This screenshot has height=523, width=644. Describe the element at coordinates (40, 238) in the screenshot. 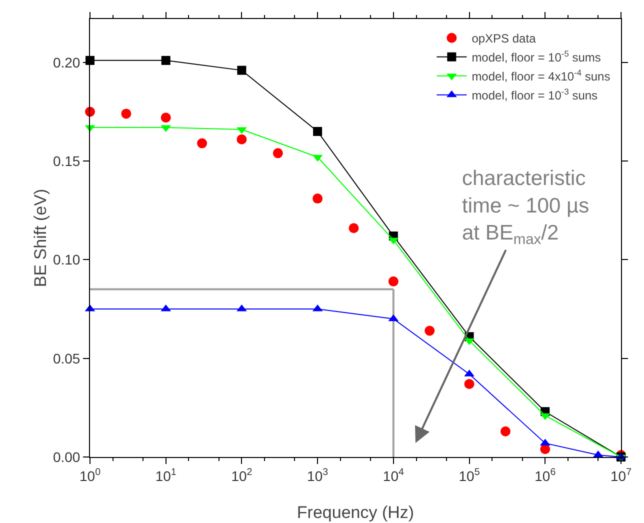

I see `y-axis-title: BE Shift (eV)` at that location.